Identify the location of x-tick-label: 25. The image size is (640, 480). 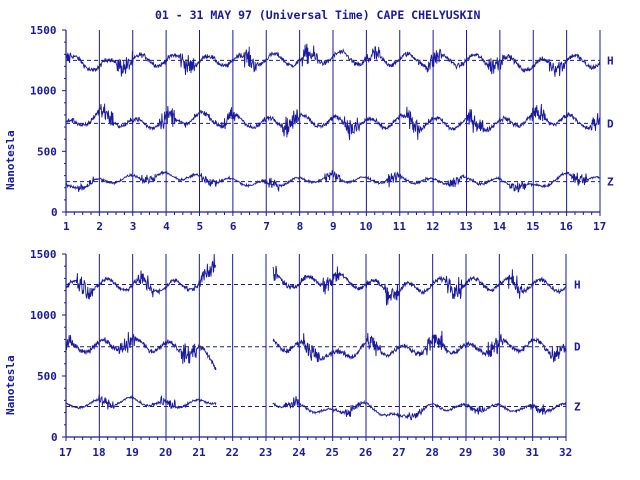
(332, 452).